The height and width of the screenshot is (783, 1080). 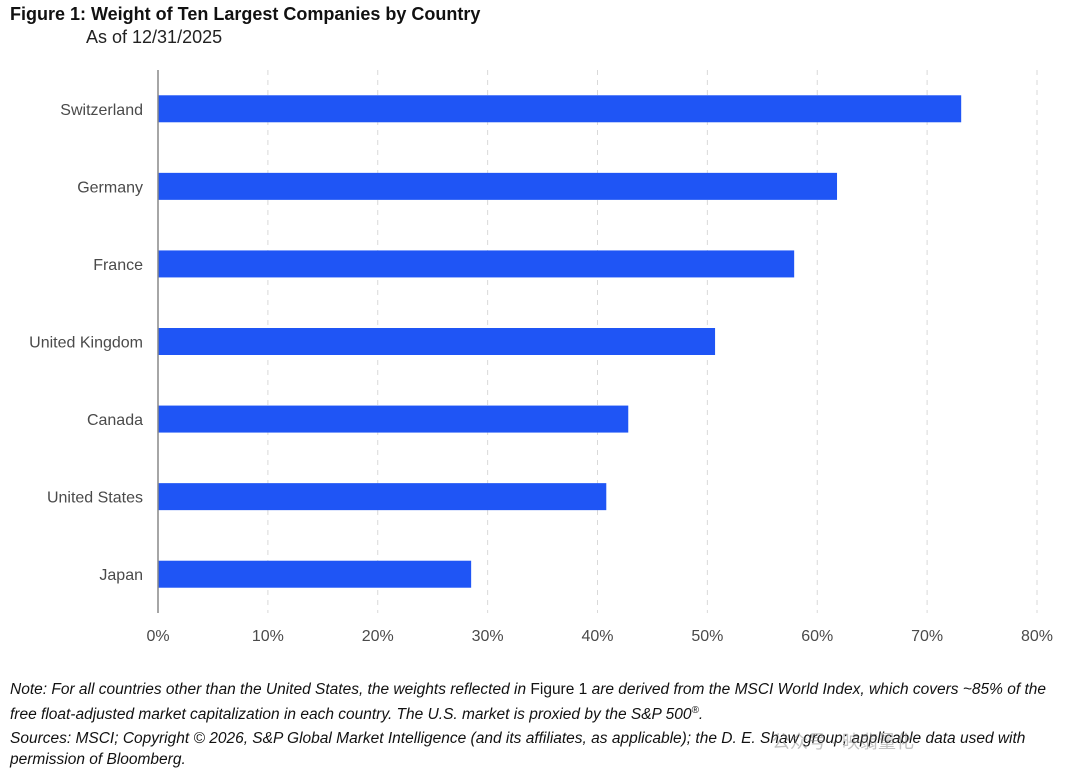 What do you see at coordinates (597, 636) in the screenshot?
I see `x-tick-label: 40%` at bounding box center [597, 636].